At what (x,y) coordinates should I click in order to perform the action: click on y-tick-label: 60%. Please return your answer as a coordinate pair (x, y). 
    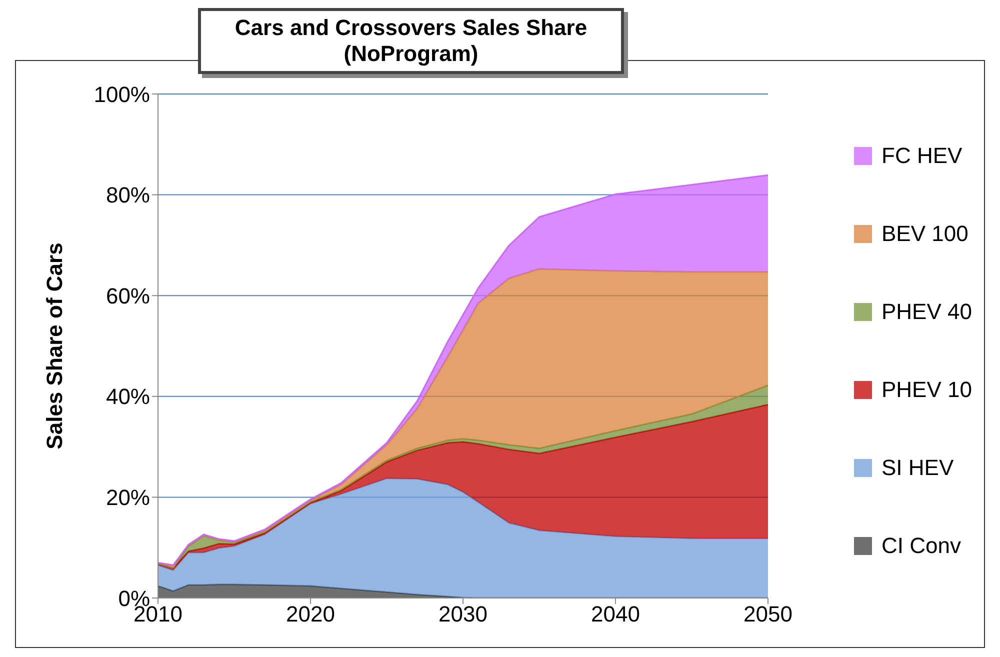
    Looking at the image, I should click on (128, 295).